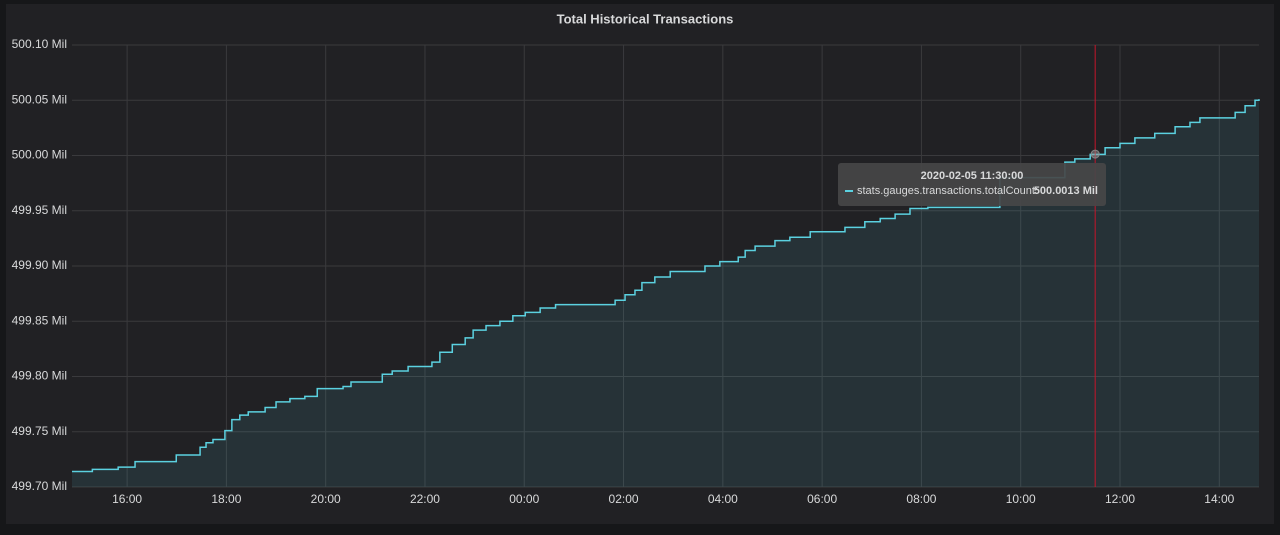 The height and width of the screenshot is (535, 1280). I want to click on y-tick-label: 500.00 Mil, so click(39, 155).